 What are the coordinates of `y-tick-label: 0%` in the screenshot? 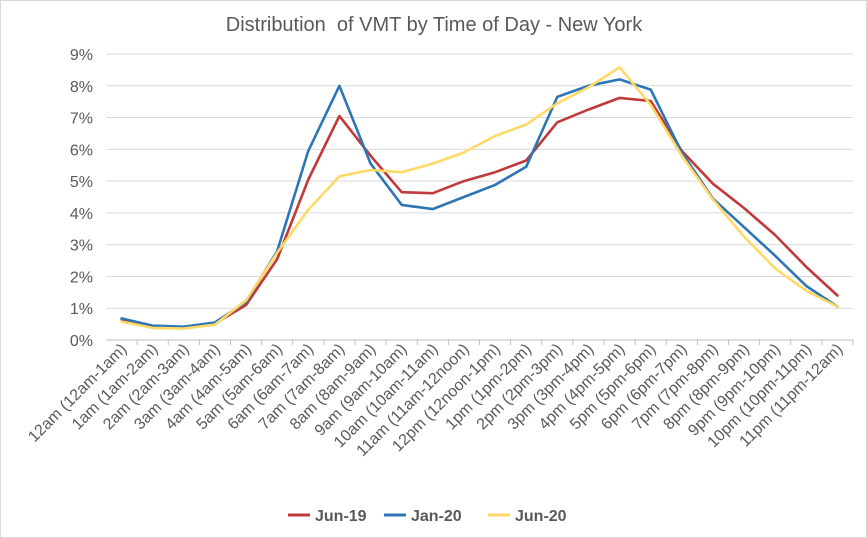 It's located at (81, 341).